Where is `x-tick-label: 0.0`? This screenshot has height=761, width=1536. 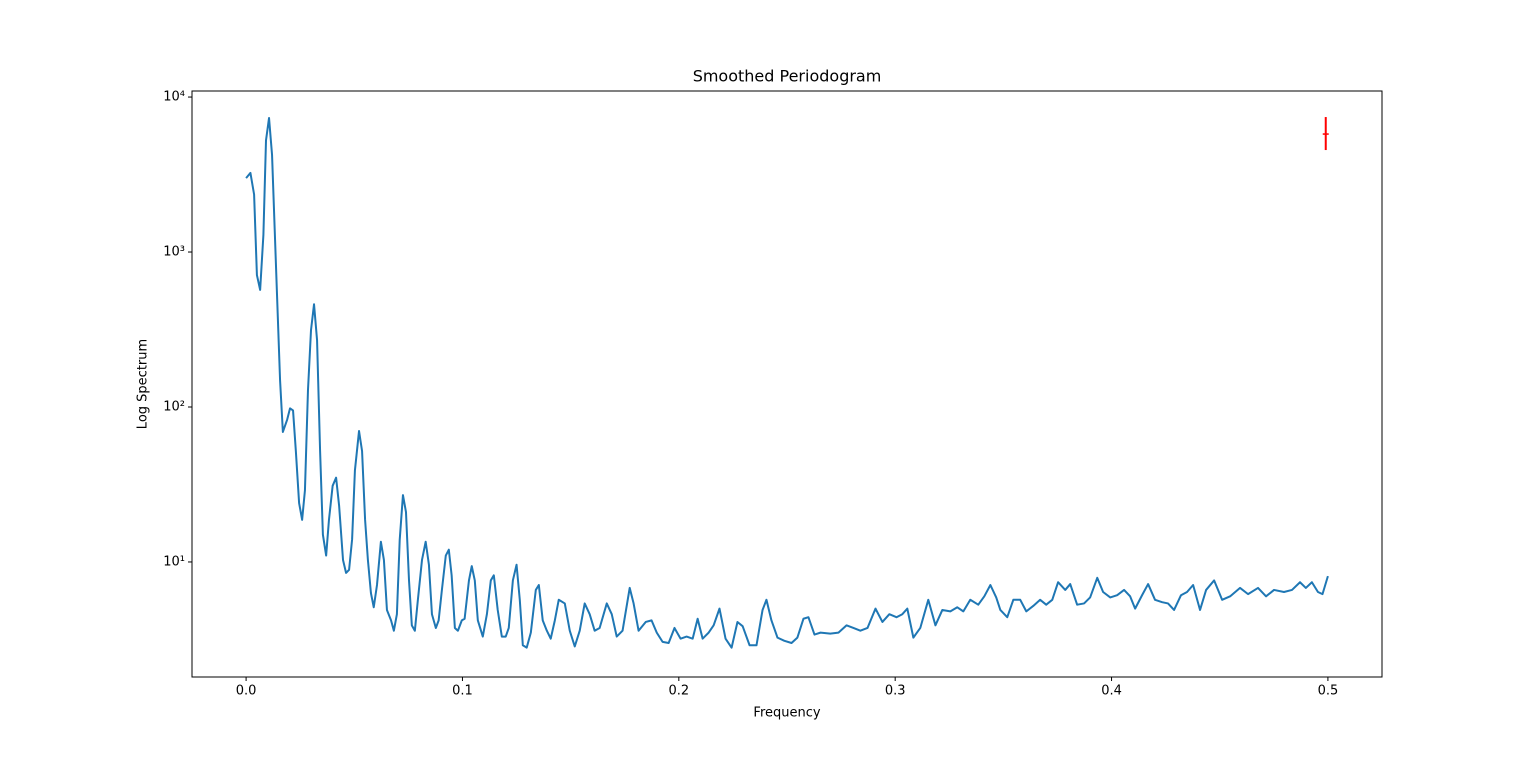
x-tick-label: 0.0 is located at coordinates (246, 691).